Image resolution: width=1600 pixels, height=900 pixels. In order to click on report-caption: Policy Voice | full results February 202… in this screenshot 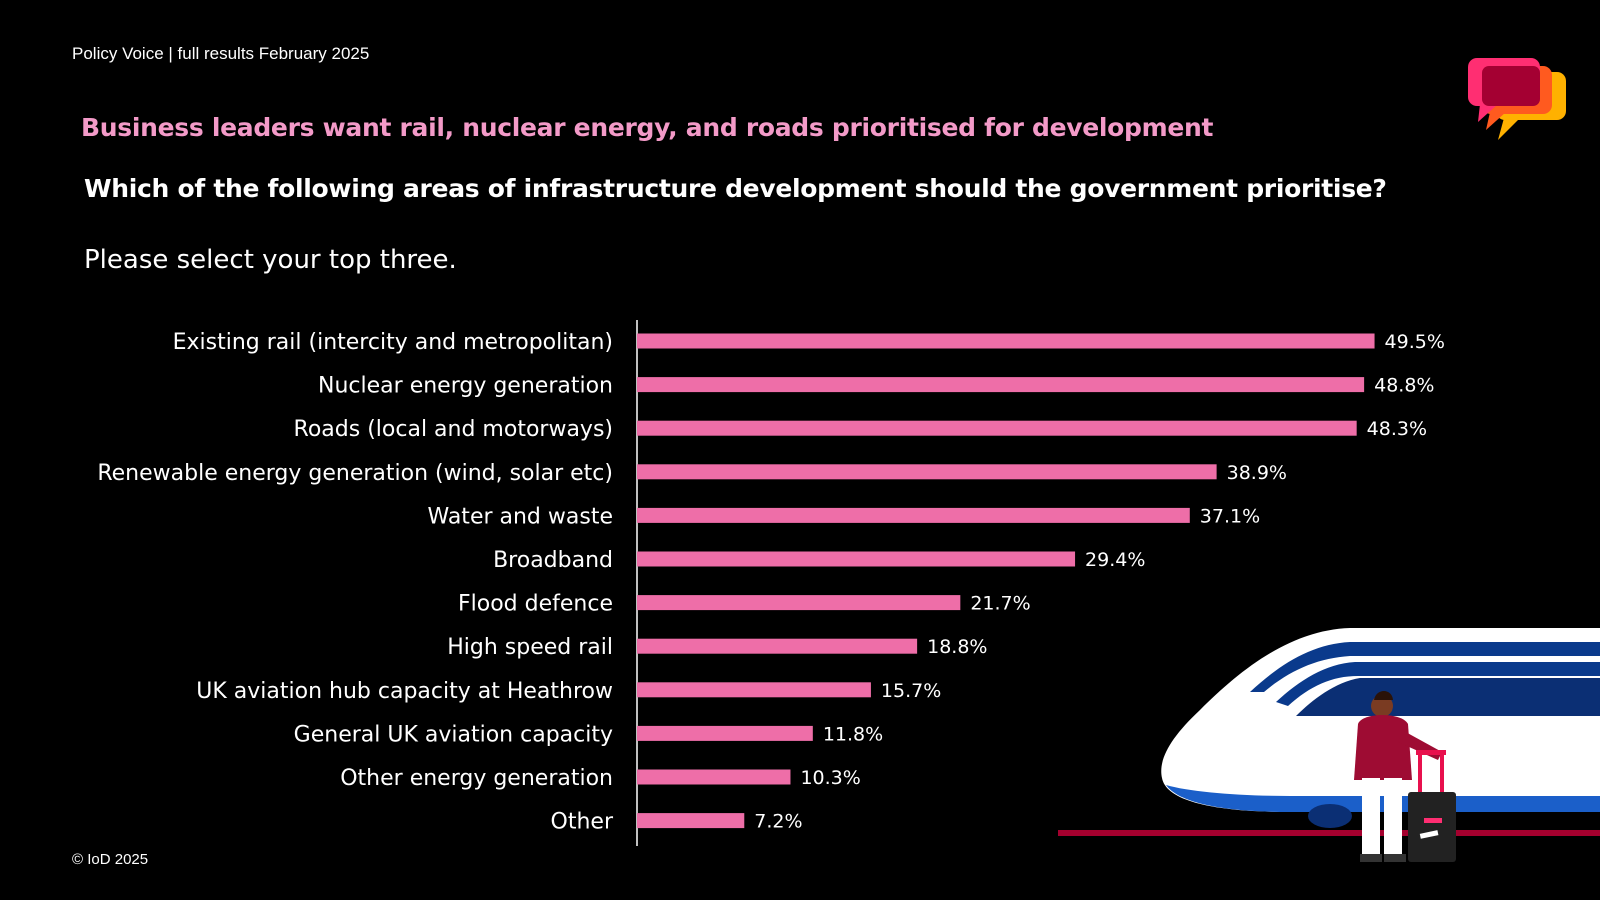, I will do `click(221, 53)`.